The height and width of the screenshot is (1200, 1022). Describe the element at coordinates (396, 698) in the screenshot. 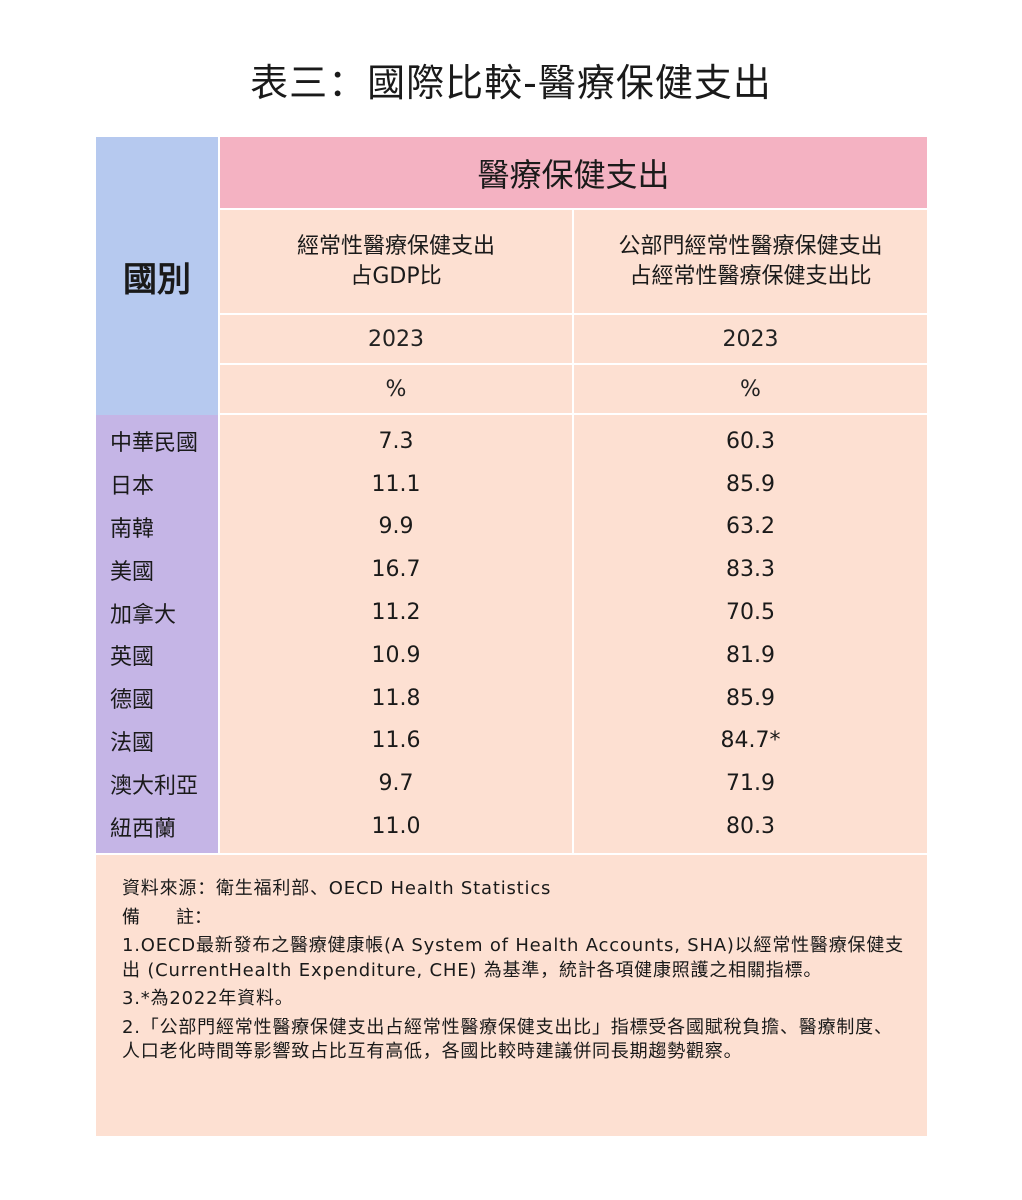

I see `table-cell-gdp-share: 11.8` at that location.